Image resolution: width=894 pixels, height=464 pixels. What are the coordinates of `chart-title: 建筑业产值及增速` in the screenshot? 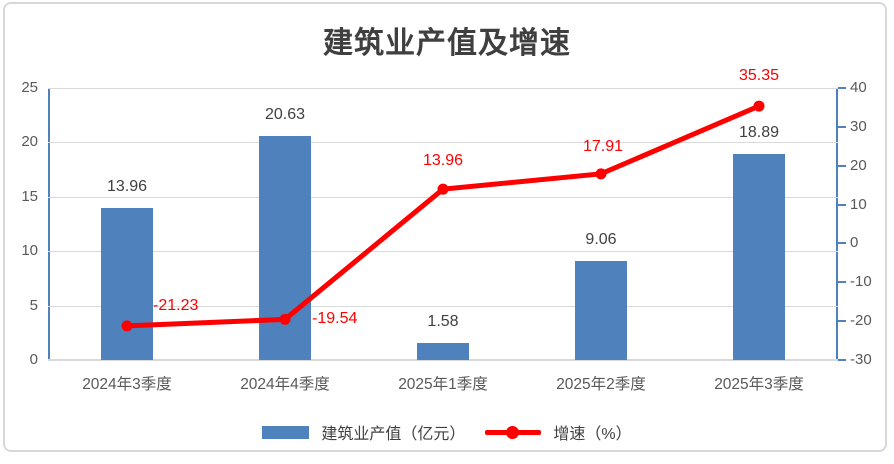 It's located at (447, 43).